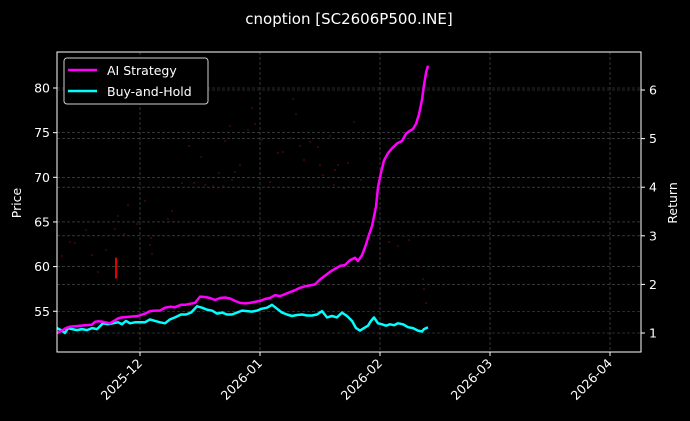 The image size is (690, 421). What do you see at coordinates (142, 70) in the screenshot?
I see `legend-label-ai-strategy: AI Strategy` at bounding box center [142, 70].